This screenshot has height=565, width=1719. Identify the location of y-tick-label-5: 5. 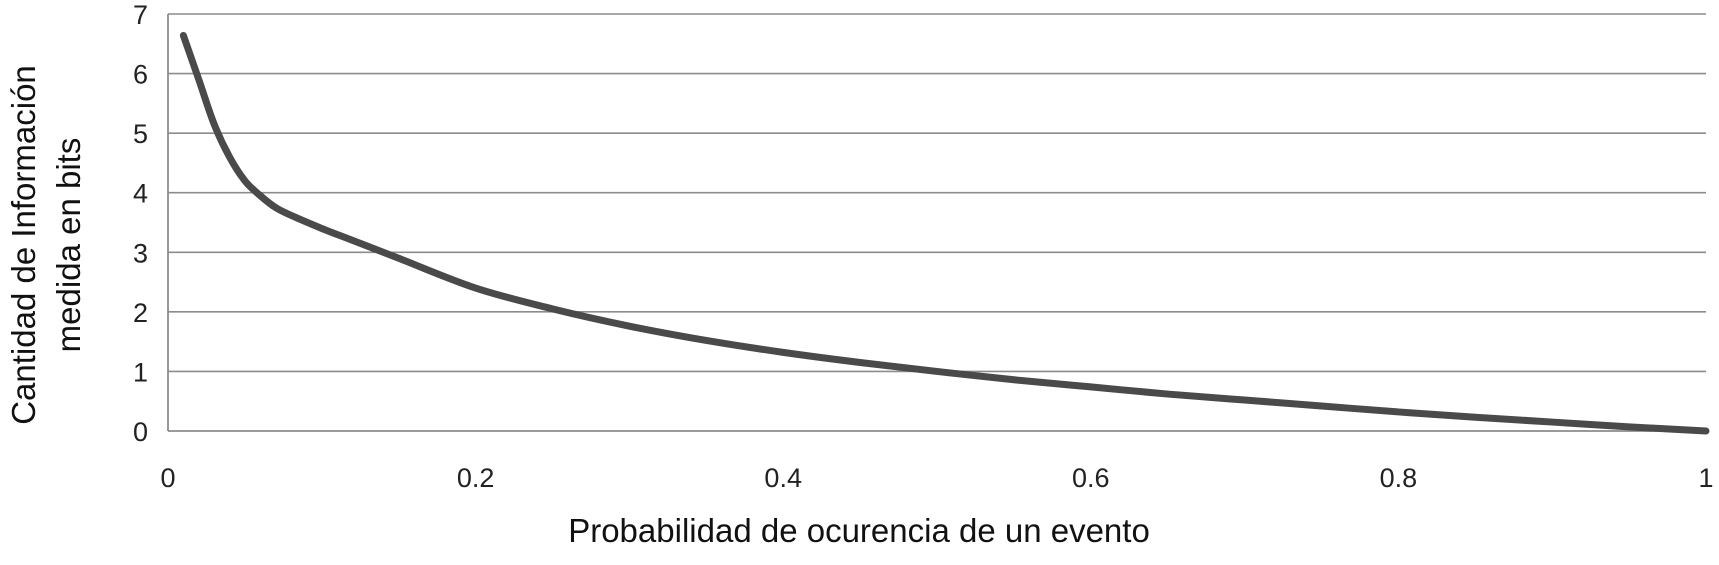
(140, 134).